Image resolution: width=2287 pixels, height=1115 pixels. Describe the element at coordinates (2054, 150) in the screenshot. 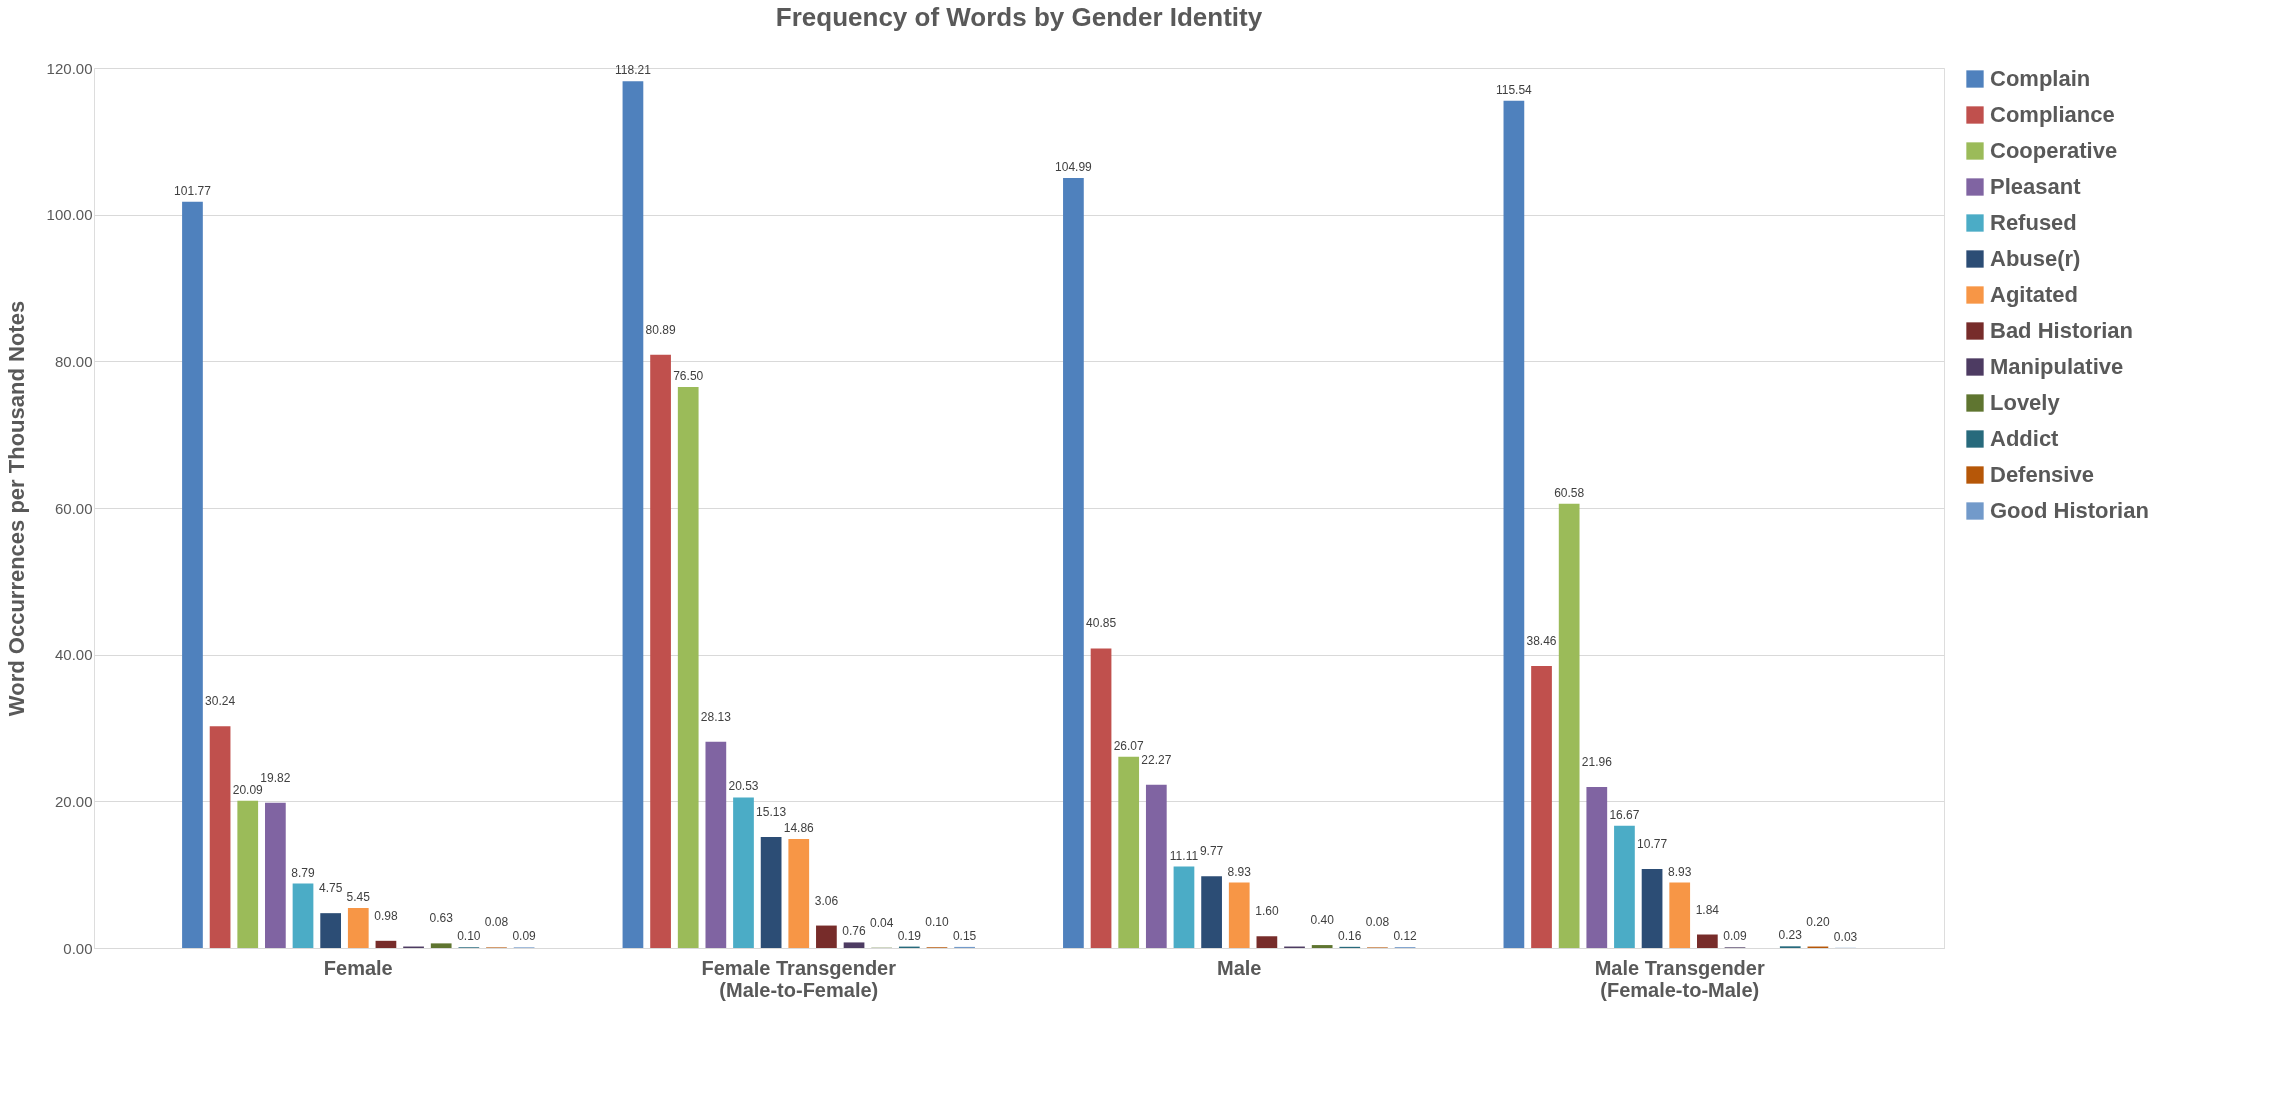

I see `legend-label: Cooperative` at that location.